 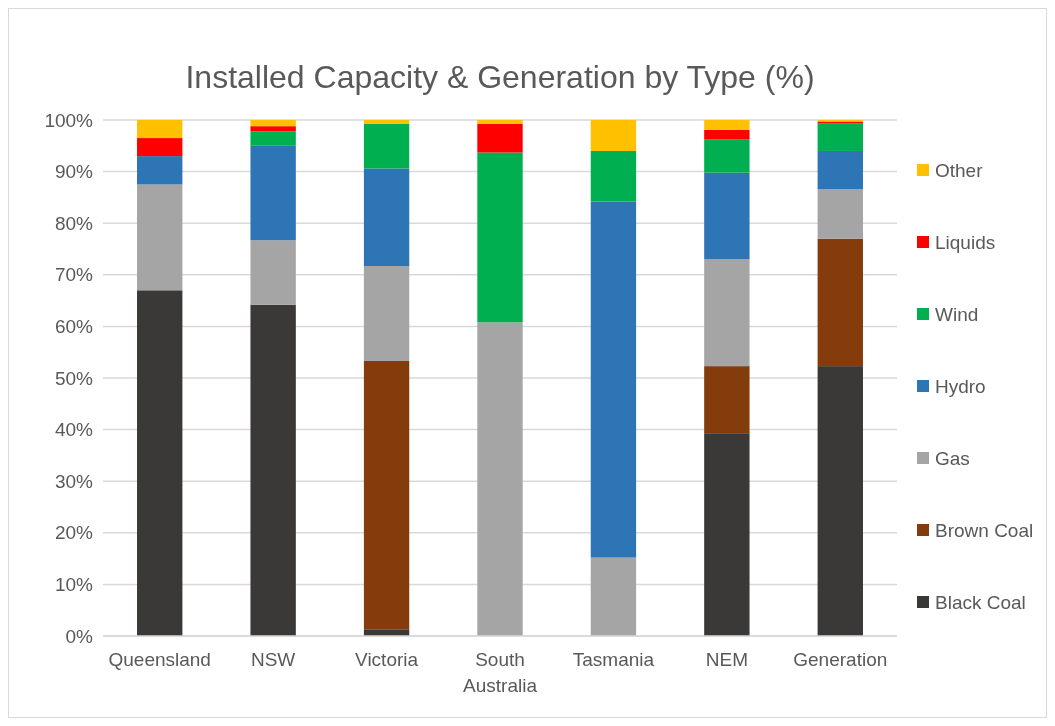 What do you see at coordinates (957, 314) in the screenshot?
I see `legend-label: Wind` at bounding box center [957, 314].